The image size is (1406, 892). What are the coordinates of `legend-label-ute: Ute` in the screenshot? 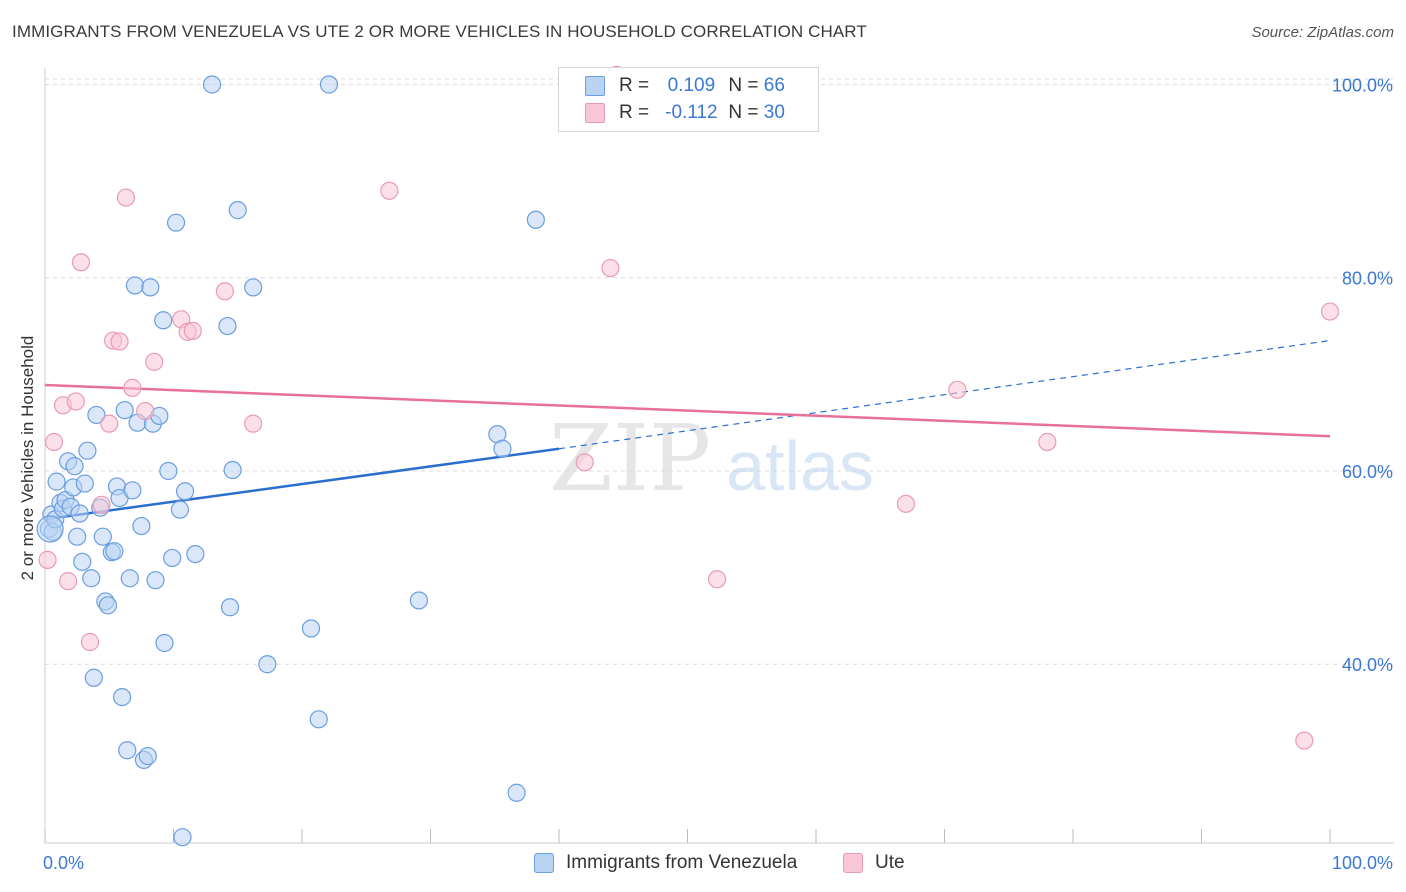 It's located at (890, 862).